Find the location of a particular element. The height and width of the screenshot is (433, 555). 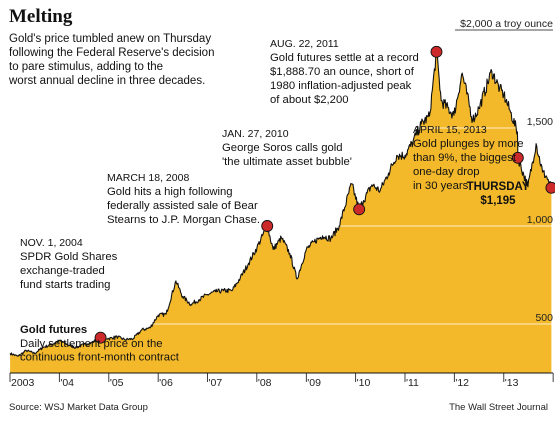

x-tick-label: '04 is located at coordinates (67, 383).